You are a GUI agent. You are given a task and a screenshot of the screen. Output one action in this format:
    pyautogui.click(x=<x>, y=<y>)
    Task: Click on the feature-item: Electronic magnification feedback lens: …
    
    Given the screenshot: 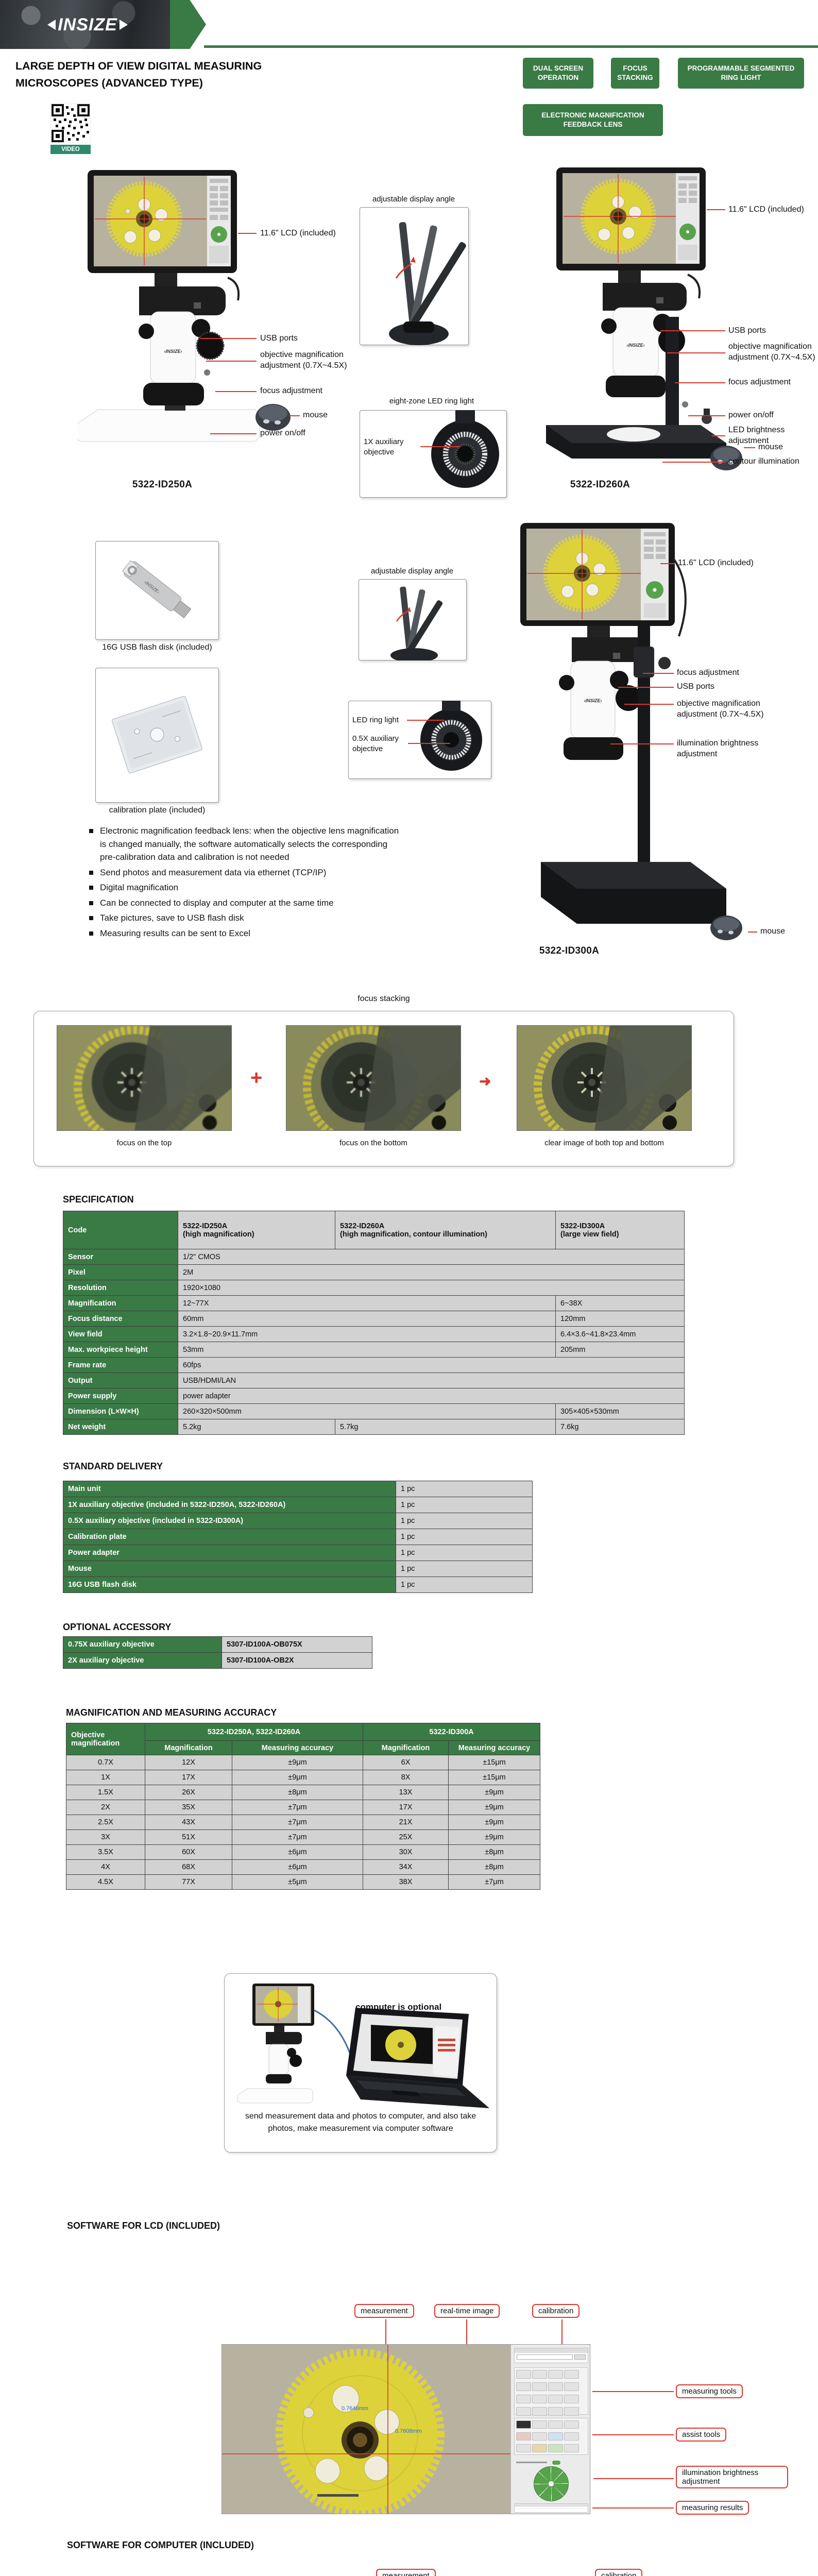 What is the action you would take?
    pyautogui.click(x=245, y=844)
    